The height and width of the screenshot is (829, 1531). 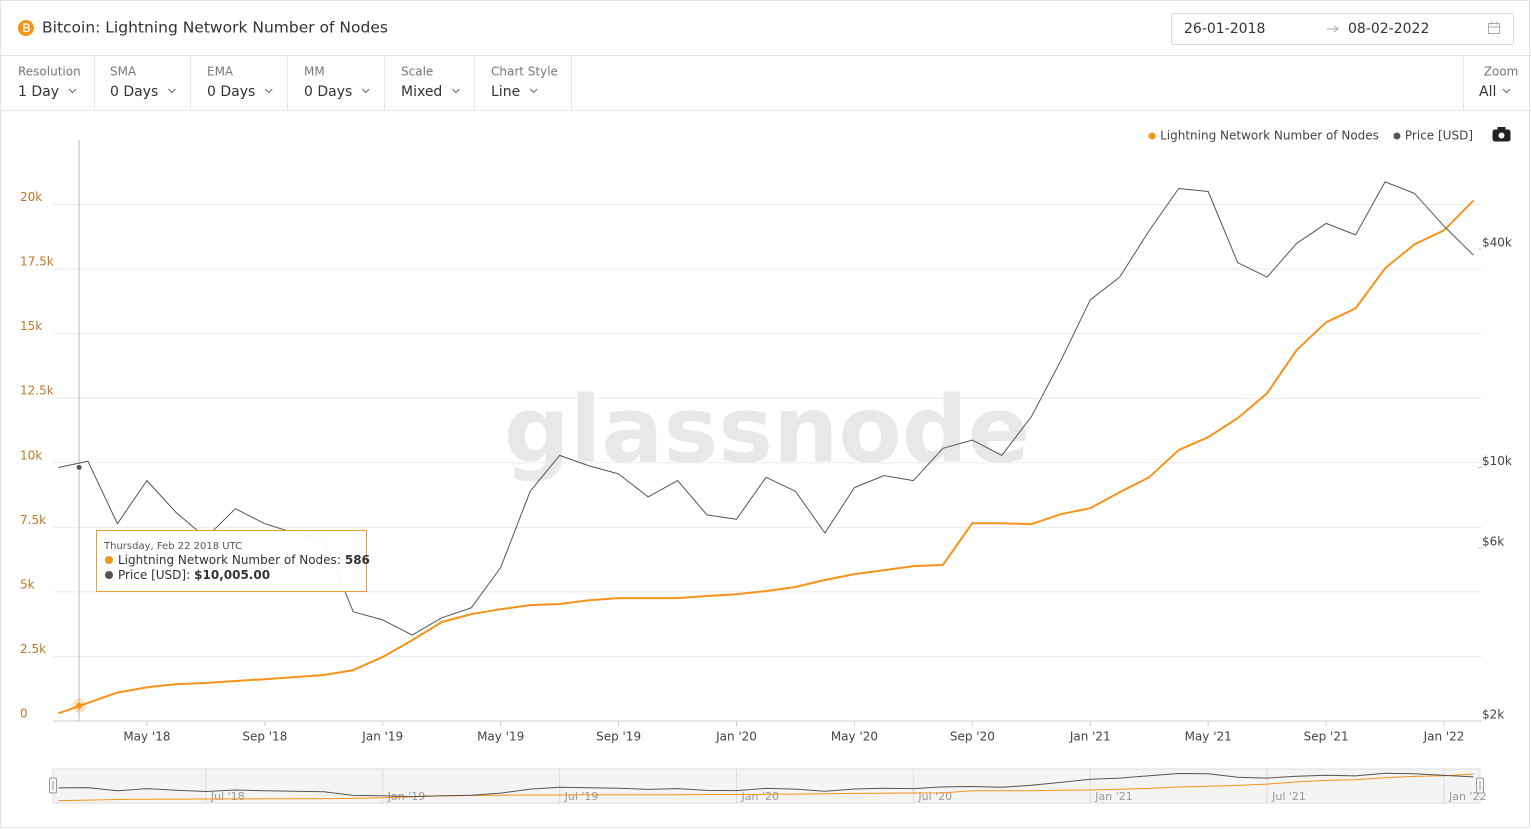 What do you see at coordinates (172, 546) in the screenshot?
I see `tooltip-title: Thursday, Feb 22 2018 UTC` at bounding box center [172, 546].